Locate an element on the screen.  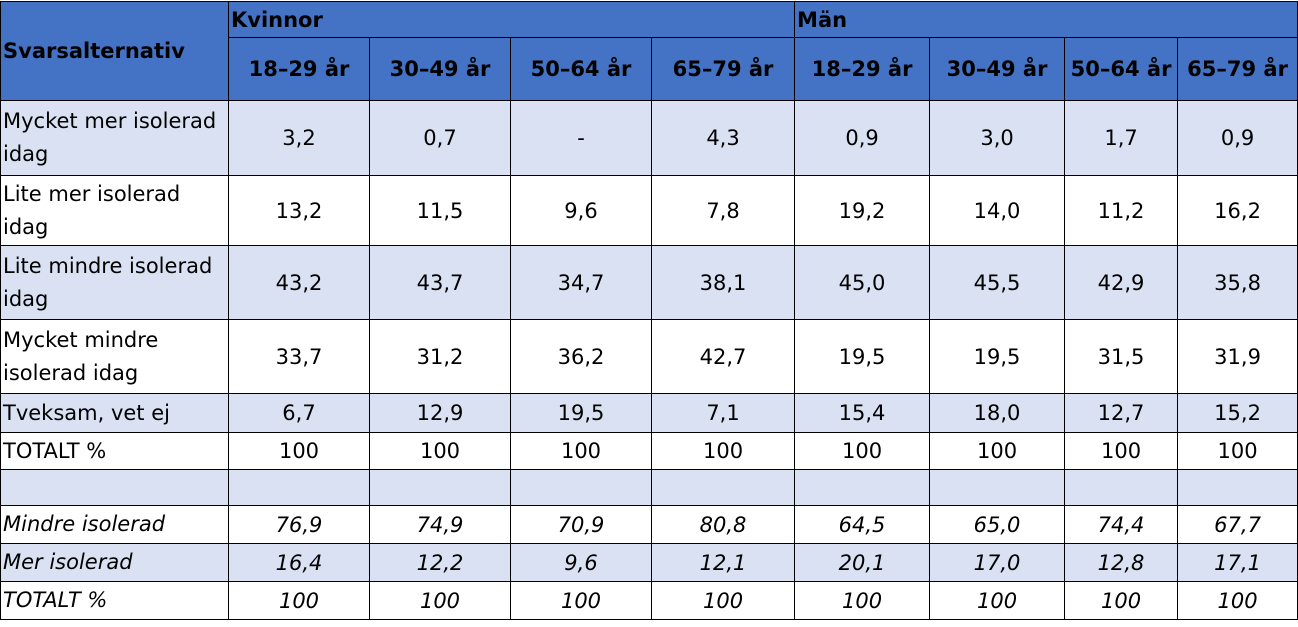
cell: 7,8 is located at coordinates (723, 210).